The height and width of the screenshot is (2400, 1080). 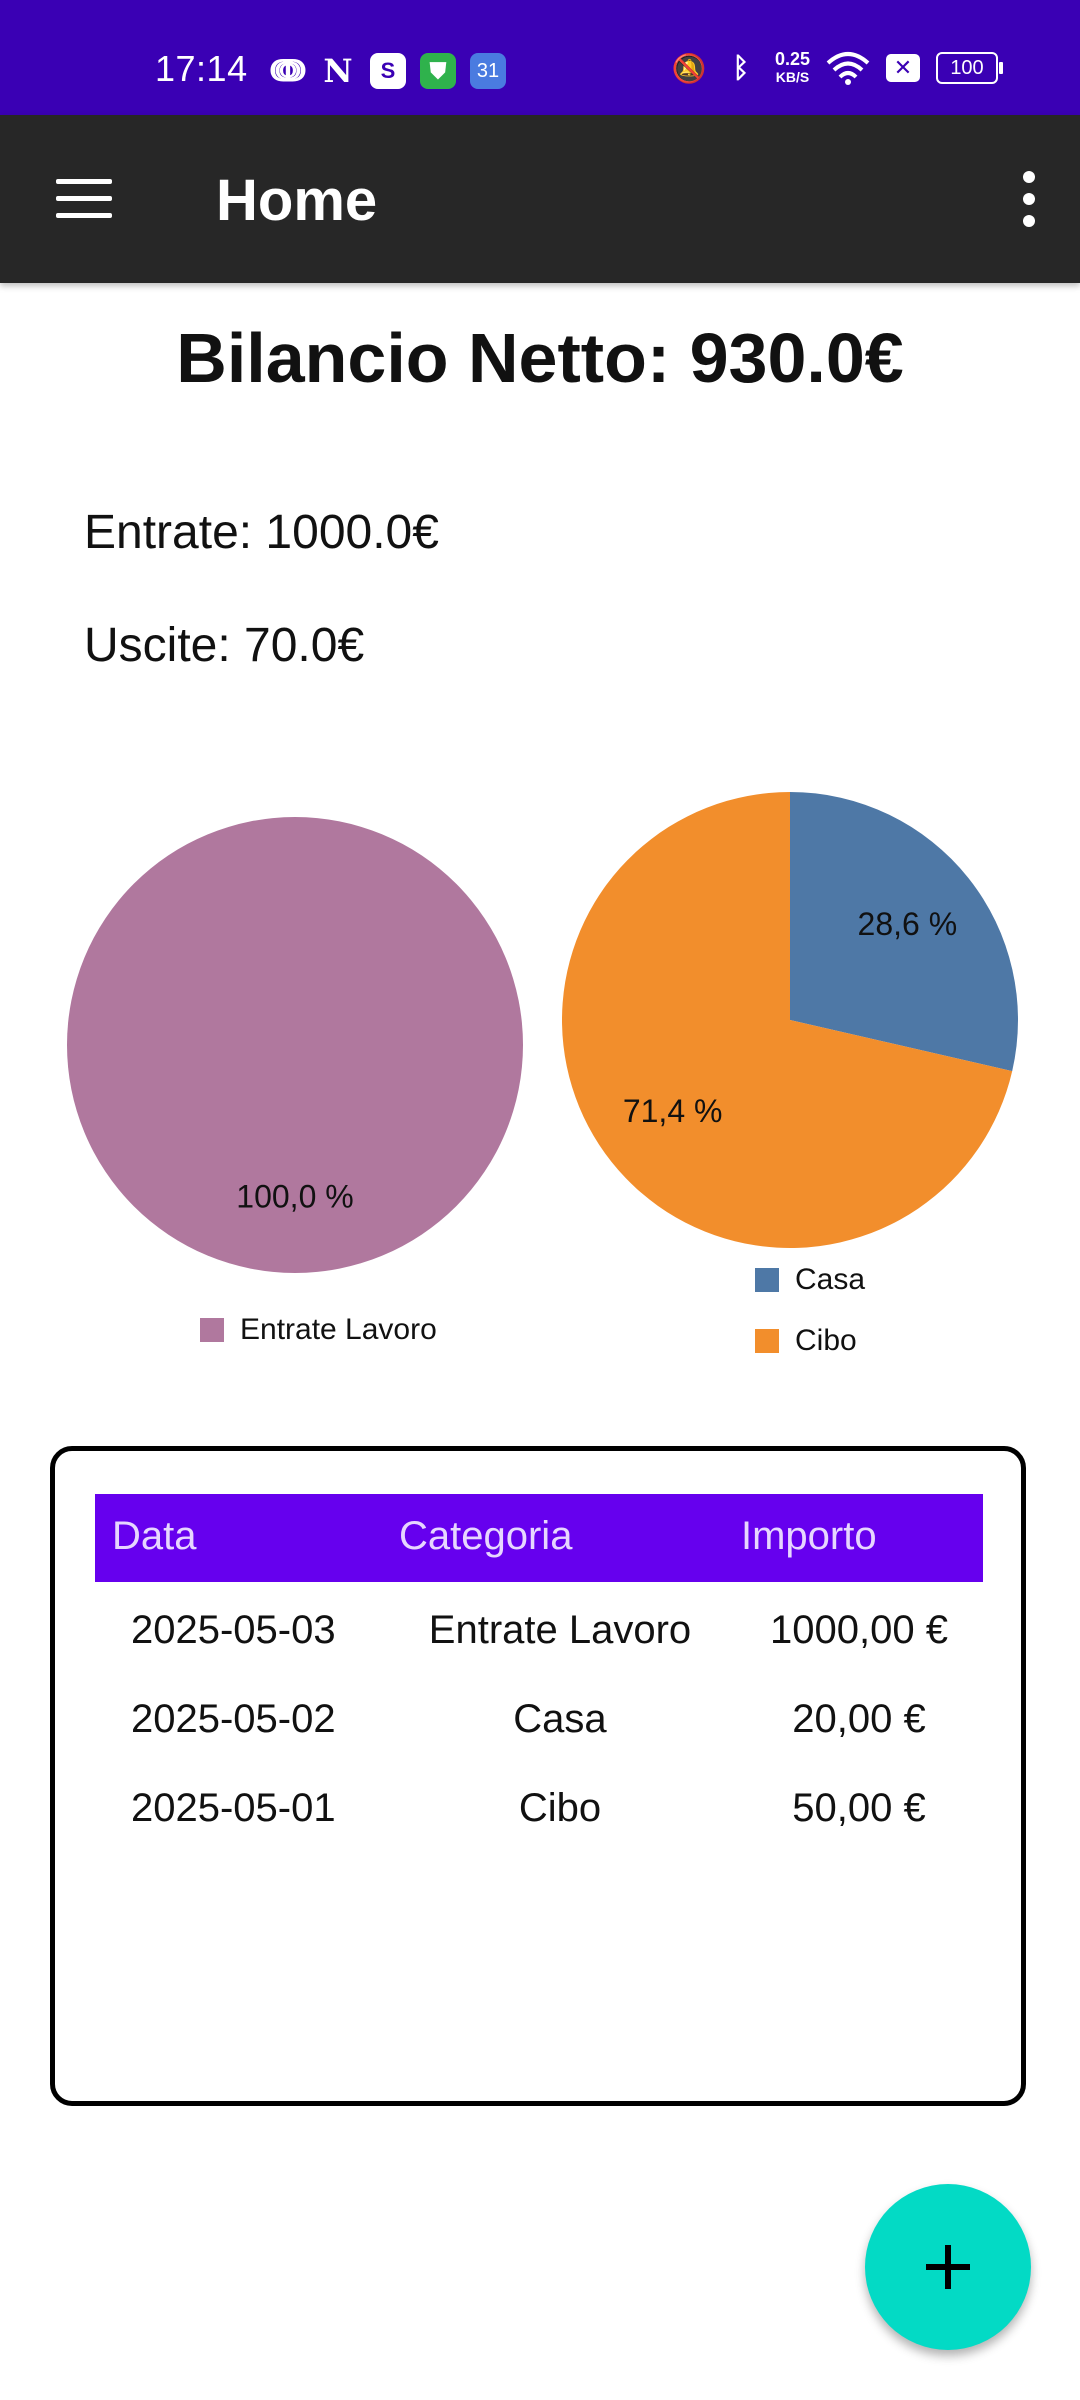 I want to click on net-balance: Bilancio Netto: 930.0€, so click(x=540, y=358).